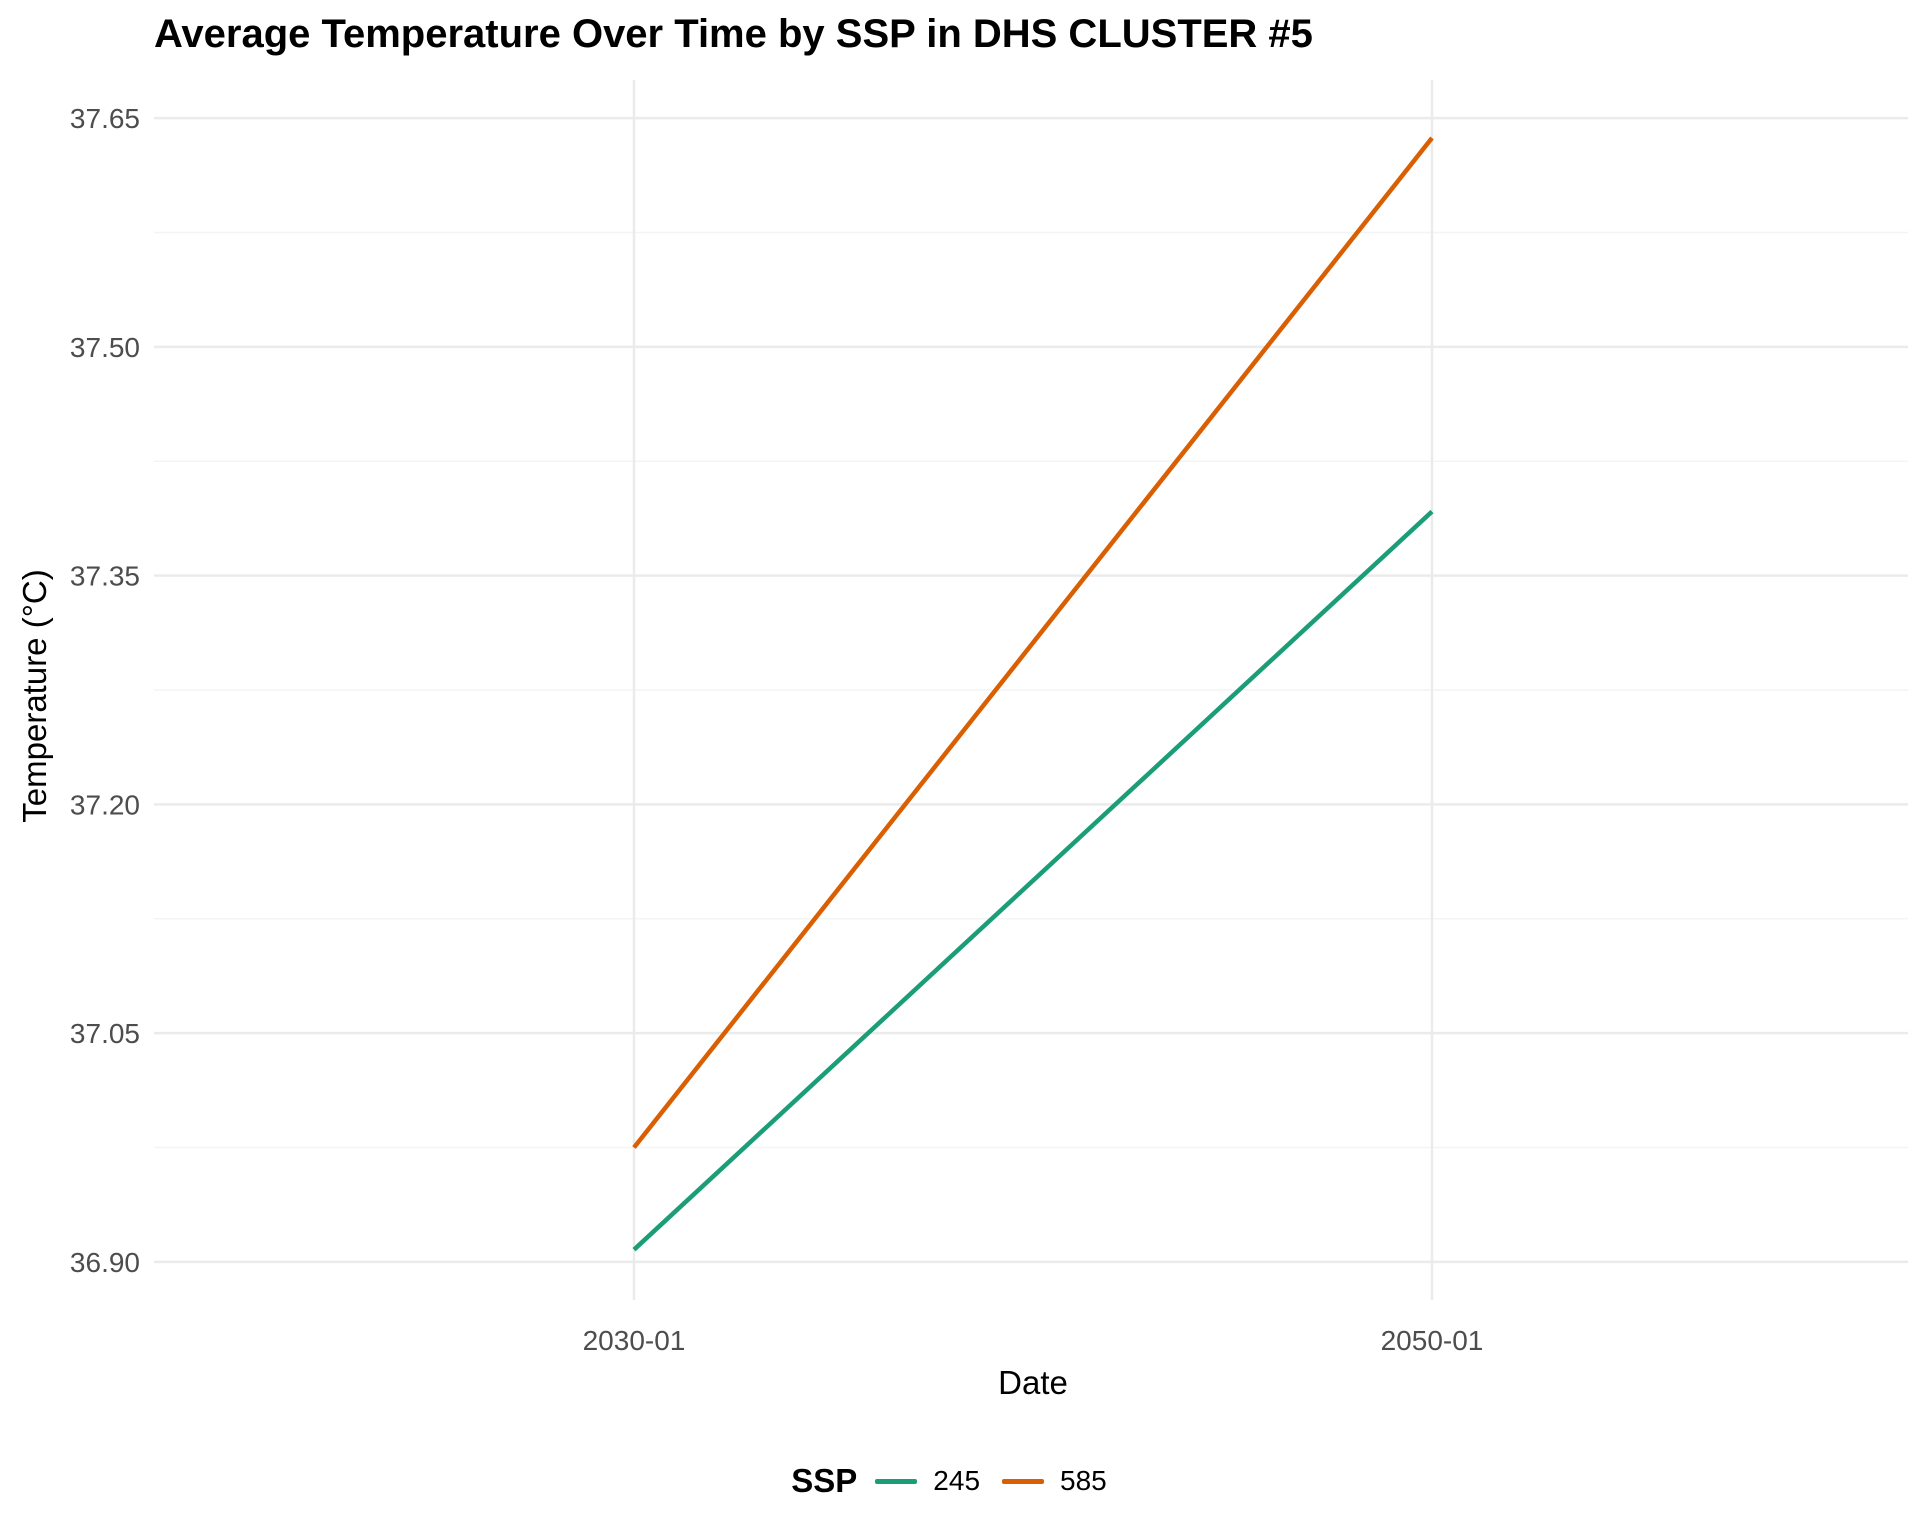 This screenshot has height=1536, width=1920. I want to click on legend-label-245: 245, so click(957, 1480).